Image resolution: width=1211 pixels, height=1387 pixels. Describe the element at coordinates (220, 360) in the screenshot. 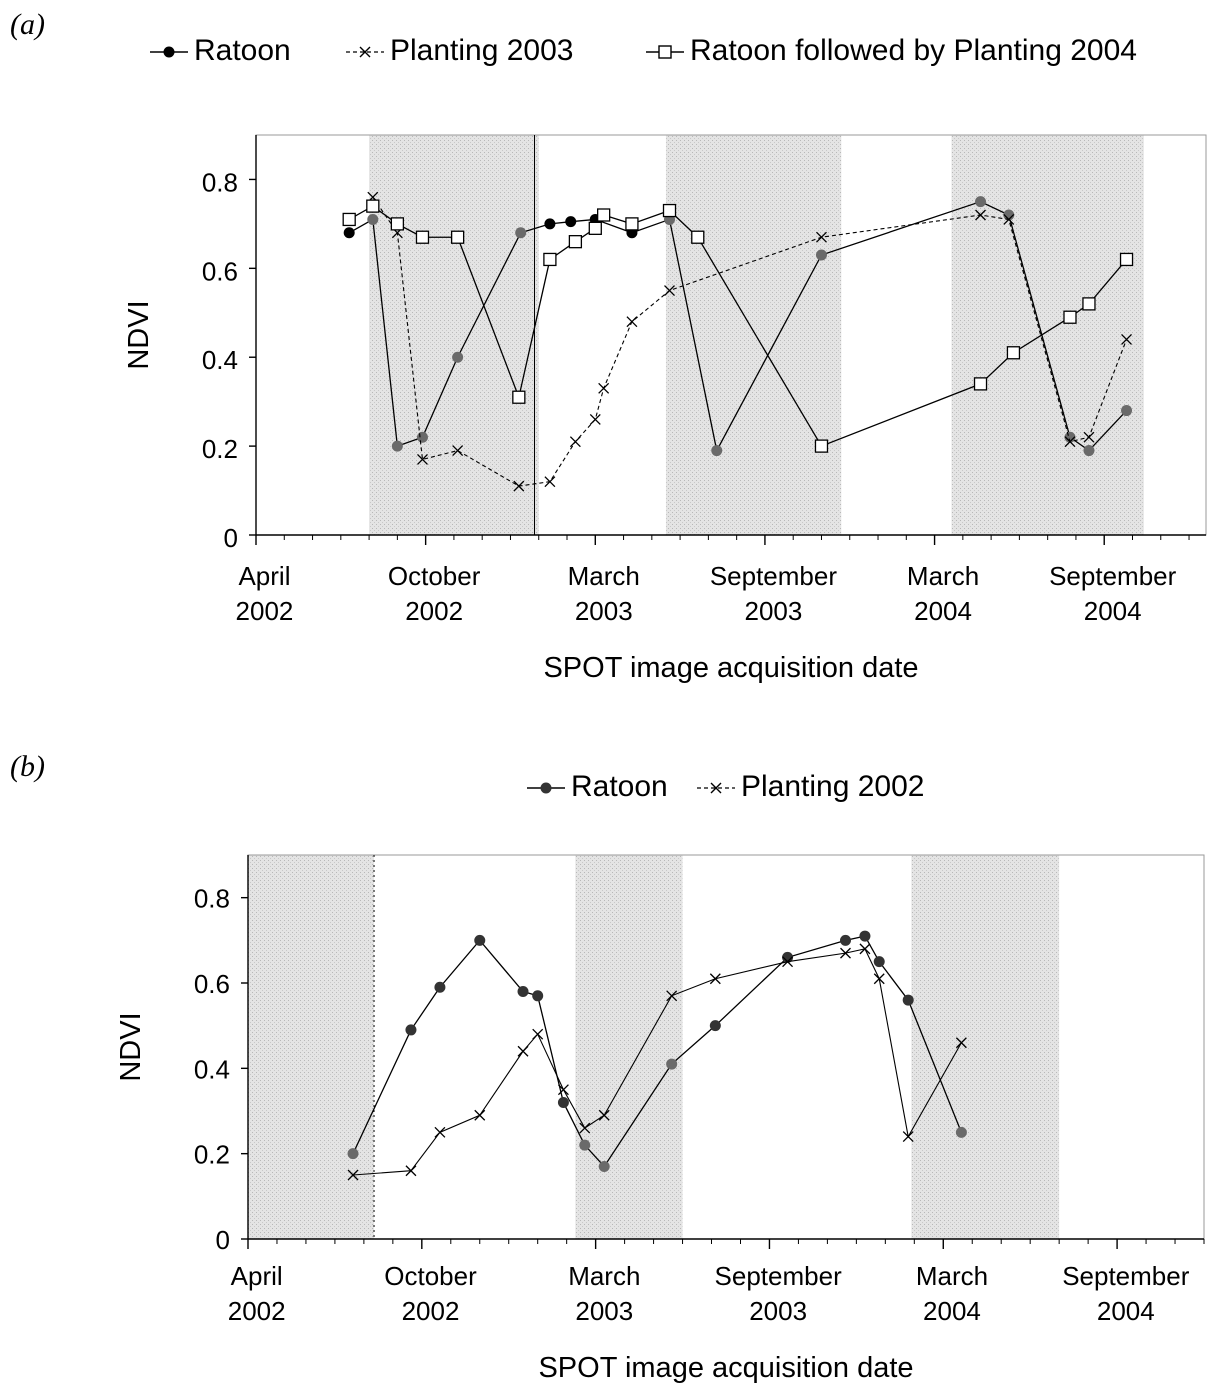

I see `y-tick-label: 0.4` at that location.